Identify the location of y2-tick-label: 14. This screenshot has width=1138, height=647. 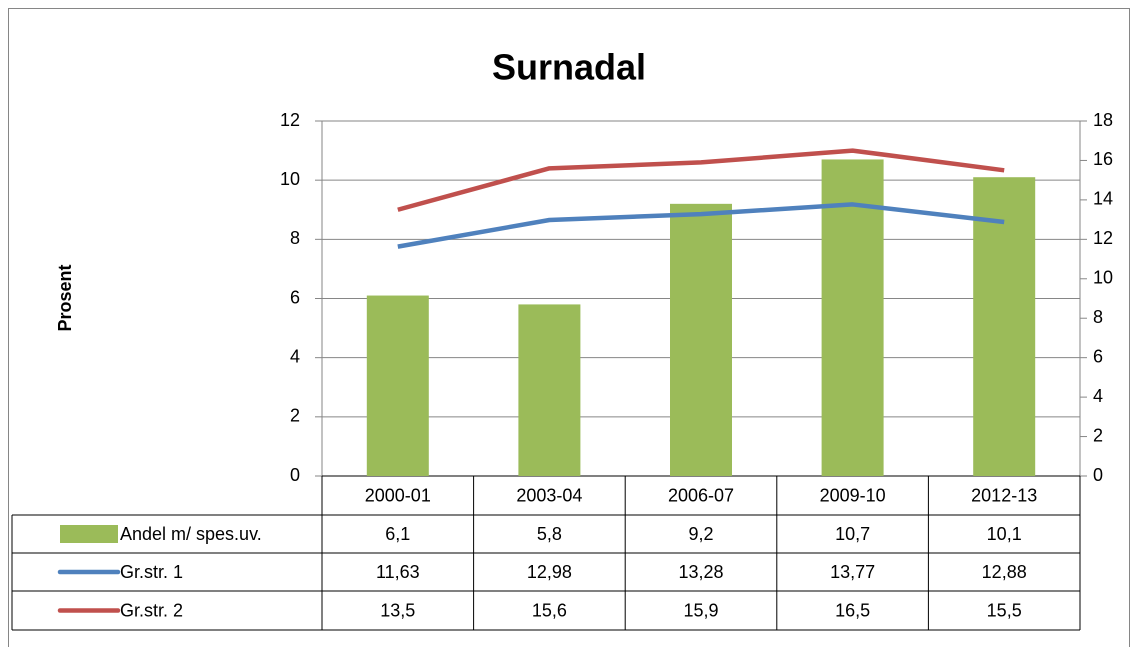
(1103, 199).